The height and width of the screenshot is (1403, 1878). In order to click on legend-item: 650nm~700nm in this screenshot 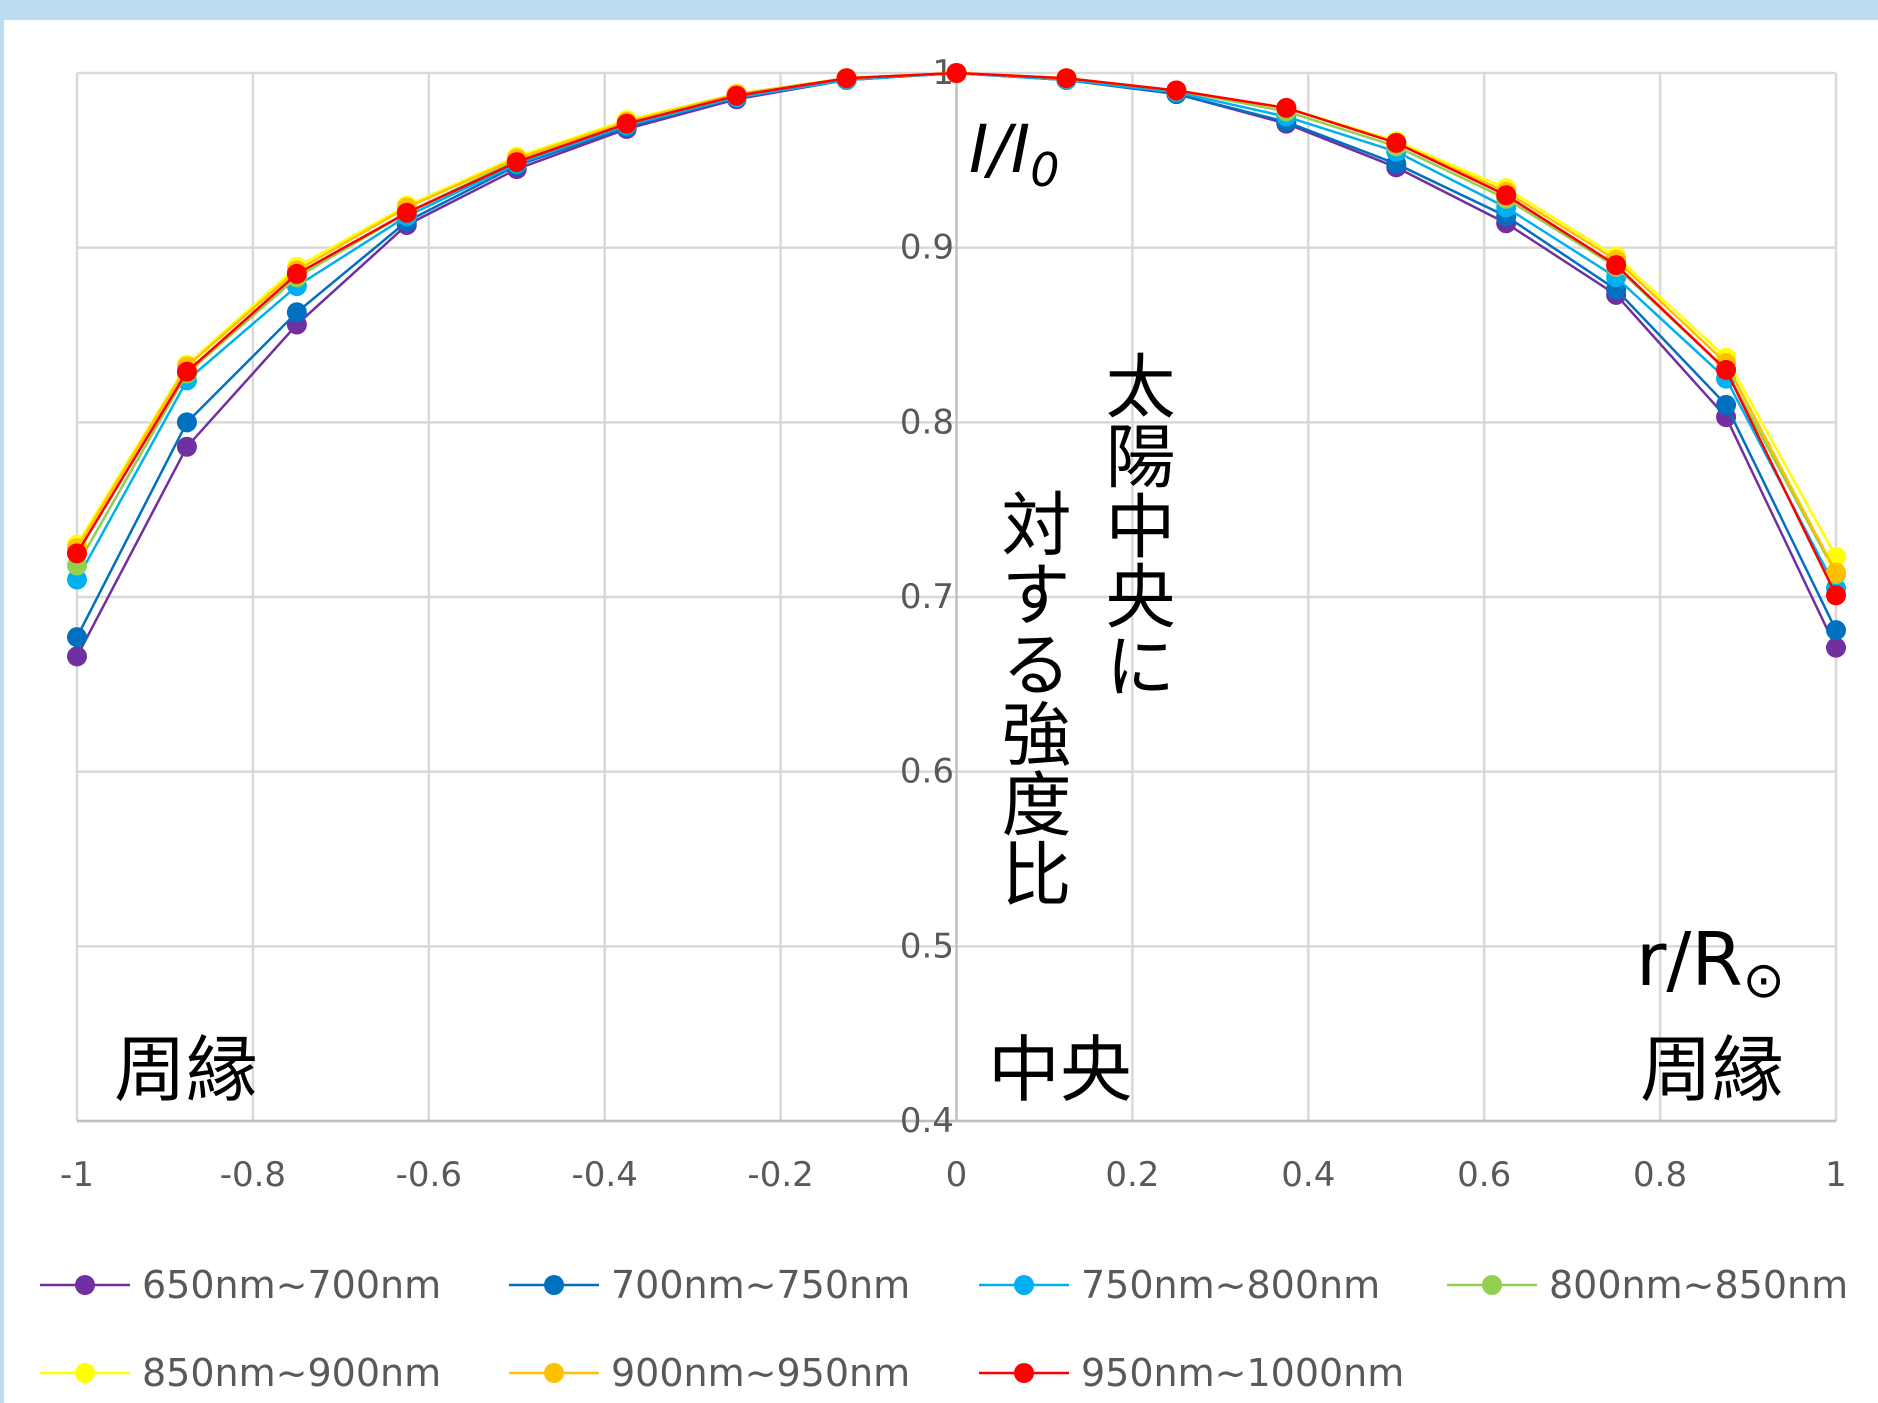, I will do `click(240, 1285)`.